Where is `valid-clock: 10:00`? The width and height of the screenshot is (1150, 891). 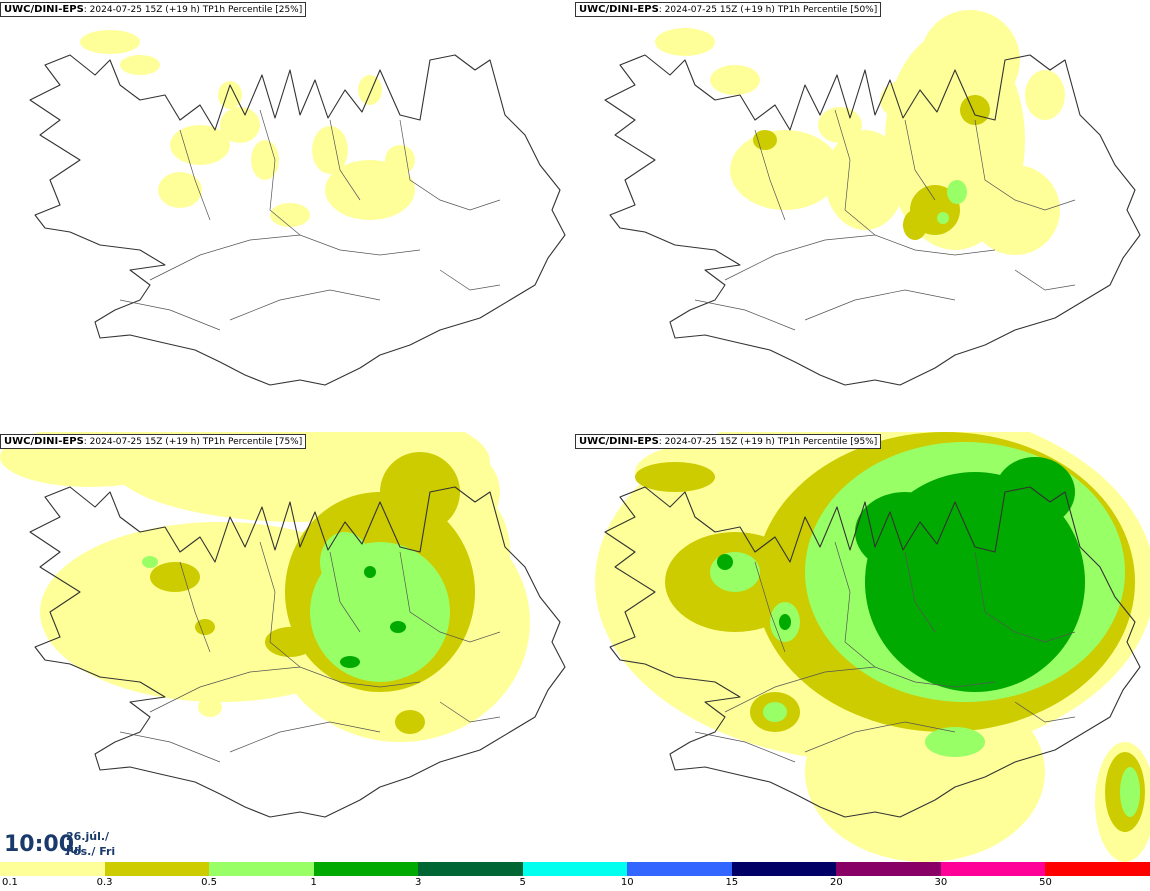 valid-clock: 10:00 is located at coordinates (39, 844).